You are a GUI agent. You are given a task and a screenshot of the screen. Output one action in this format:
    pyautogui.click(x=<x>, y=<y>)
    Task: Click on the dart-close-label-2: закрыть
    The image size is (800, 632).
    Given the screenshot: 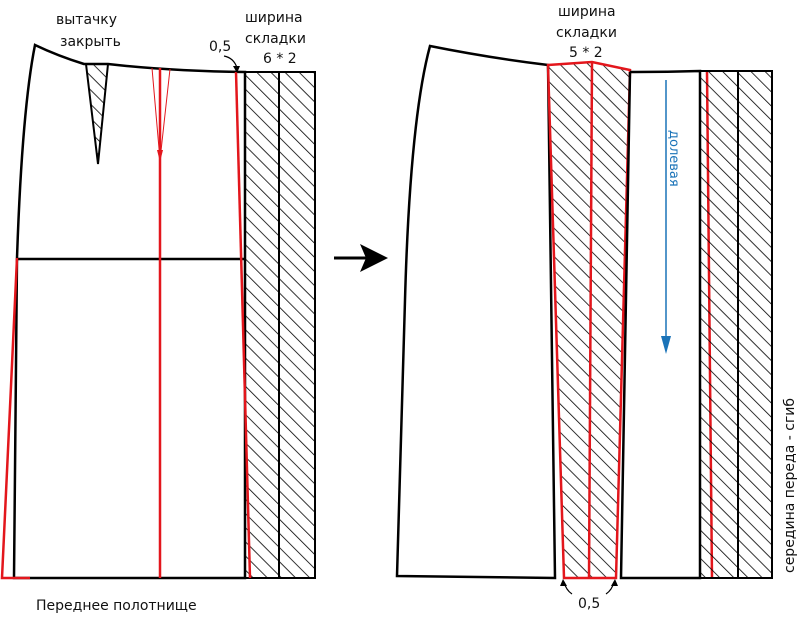 What is the action you would take?
    pyautogui.click(x=90, y=42)
    